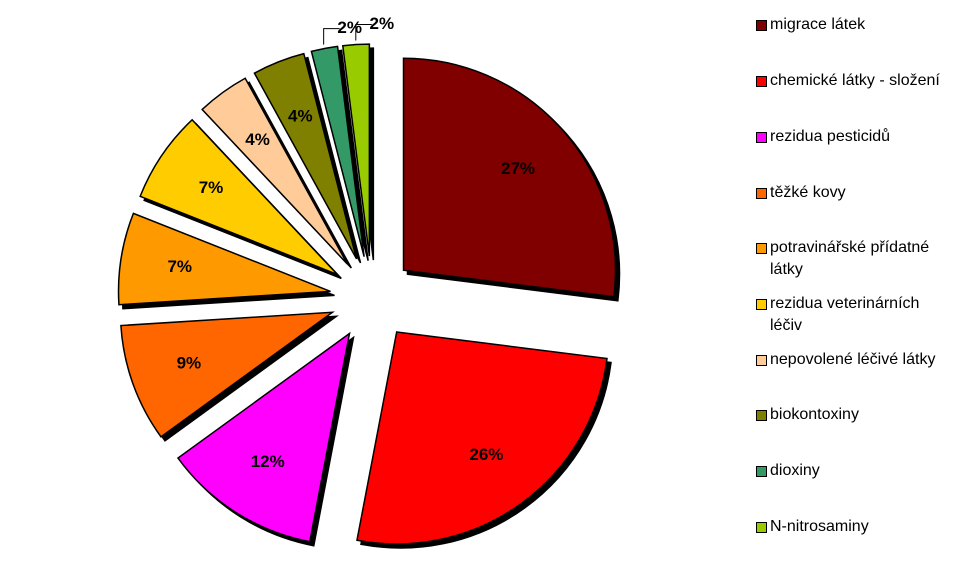 The height and width of the screenshot is (564, 962). What do you see at coordinates (854, 193) in the screenshot?
I see `legend-item: těžké kovy` at bounding box center [854, 193].